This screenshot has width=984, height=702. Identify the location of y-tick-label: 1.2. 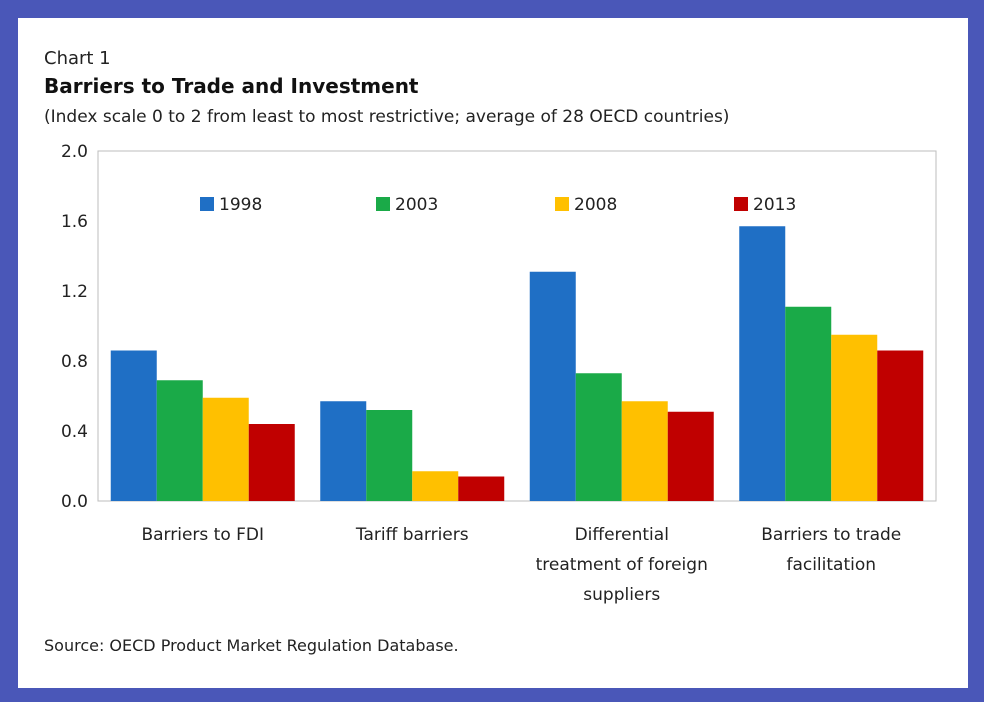
(74, 292).